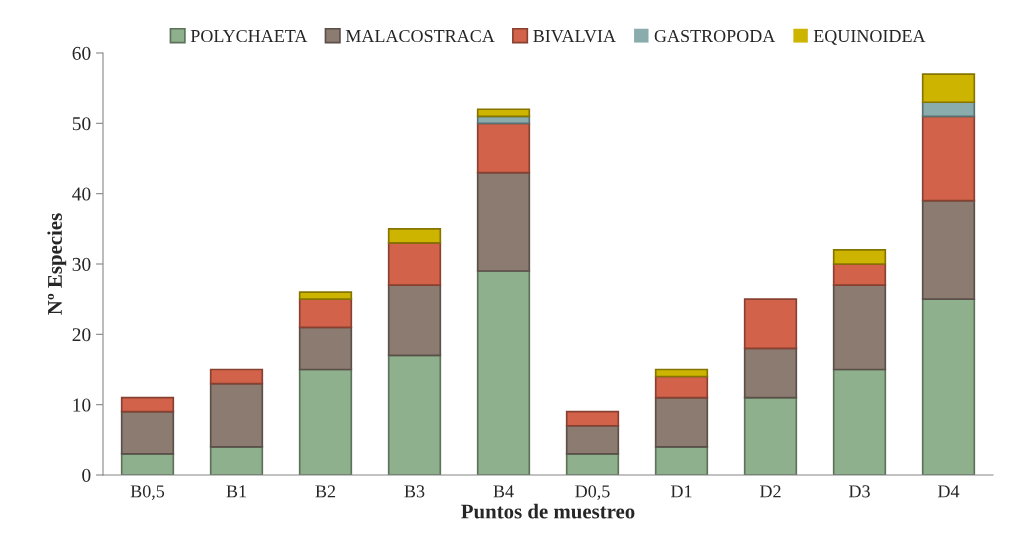 Image resolution: width=1019 pixels, height=541 pixels. Describe the element at coordinates (948, 491) in the screenshot. I see `x-tick-label: D4` at that location.